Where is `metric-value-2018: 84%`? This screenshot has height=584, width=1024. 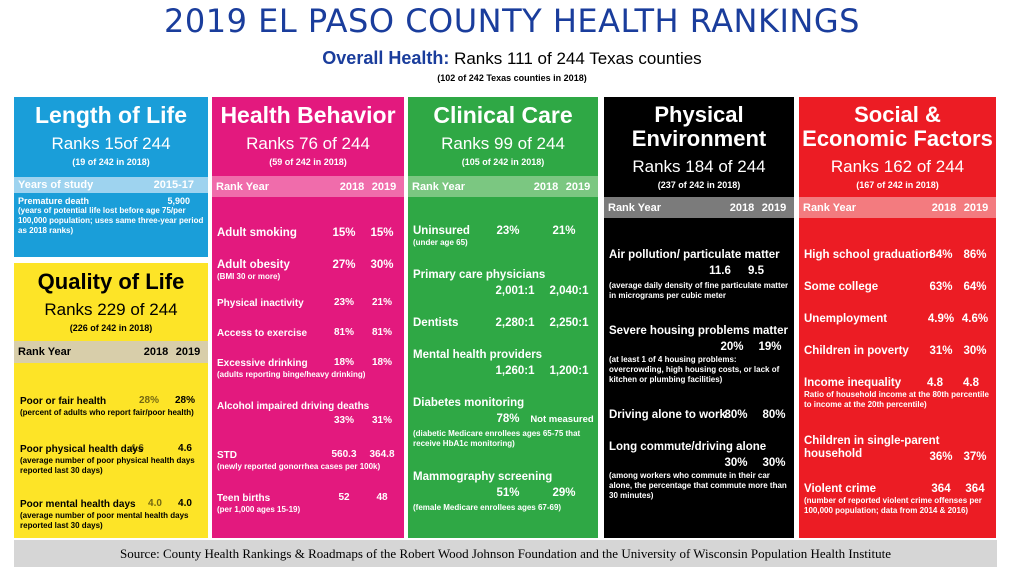 metric-value-2018: 84% is located at coordinates (941, 255).